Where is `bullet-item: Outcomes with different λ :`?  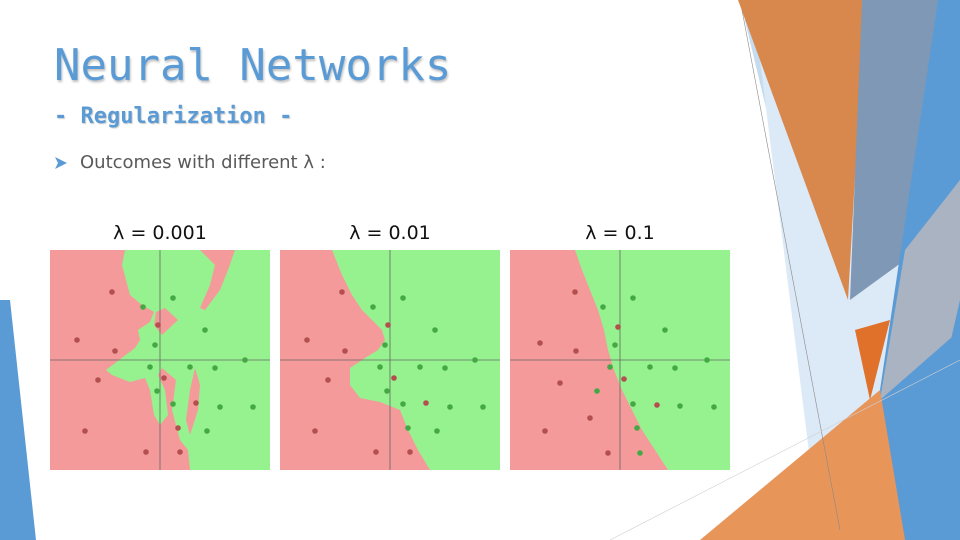
bullet-item: Outcomes with different λ : is located at coordinates (190, 162).